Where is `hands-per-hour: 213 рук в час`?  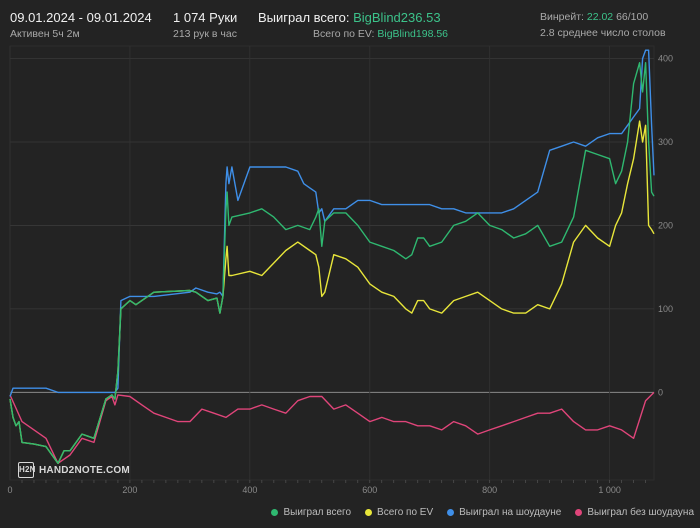 hands-per-hour: 213 рук в час is located at coordinates (205, 34).